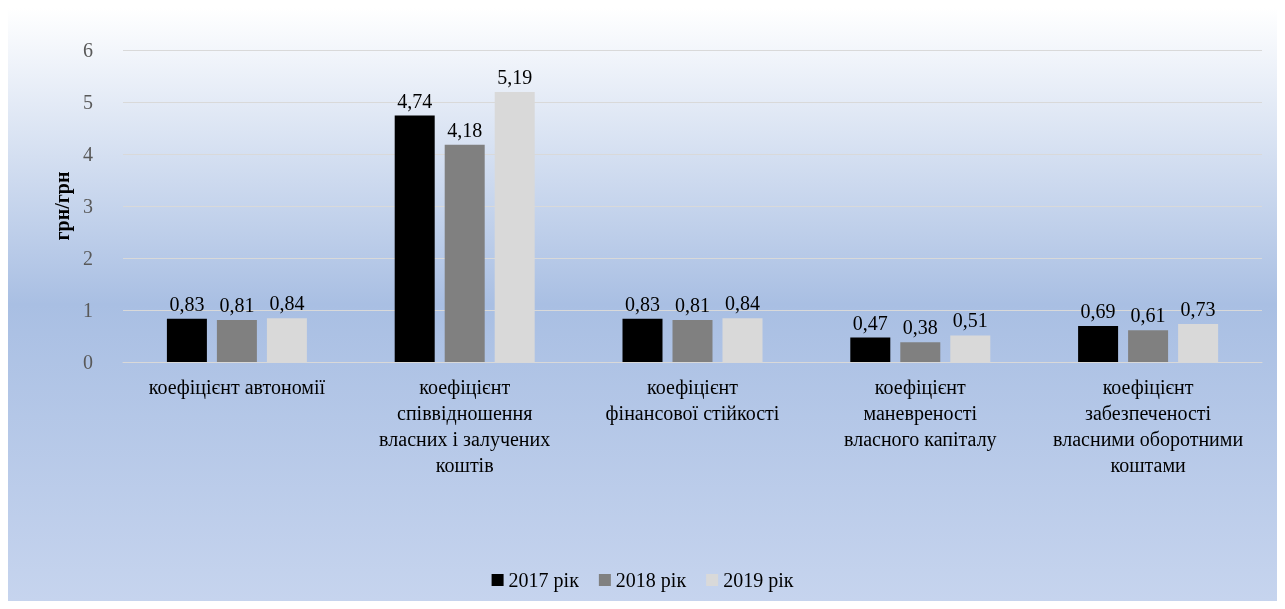  I want to click on x-tick-label: коефіцієнт співвідношення власних і залучених коштів, so click(465, 426).